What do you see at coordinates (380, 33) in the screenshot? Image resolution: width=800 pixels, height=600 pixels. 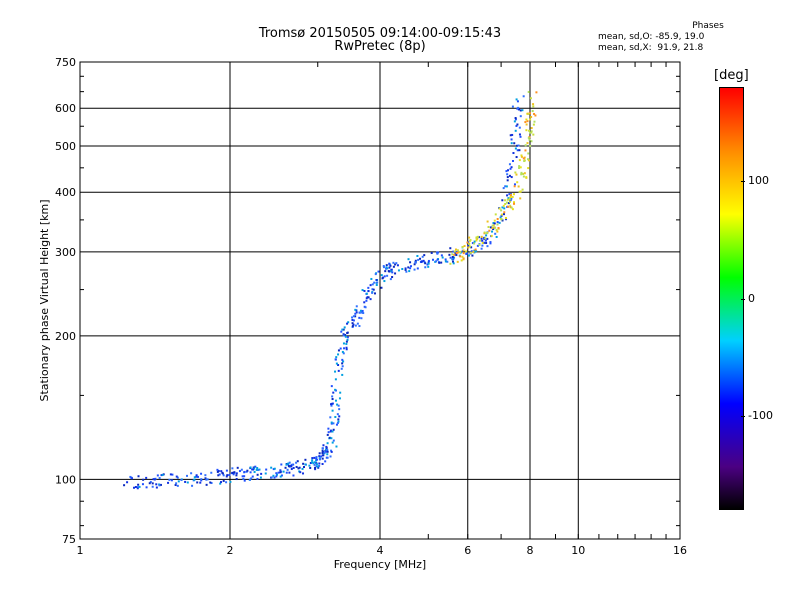 I see `chart-title: Tromsø 20150505 09:14:00-09:15:43` at bounding box center [380, 33].